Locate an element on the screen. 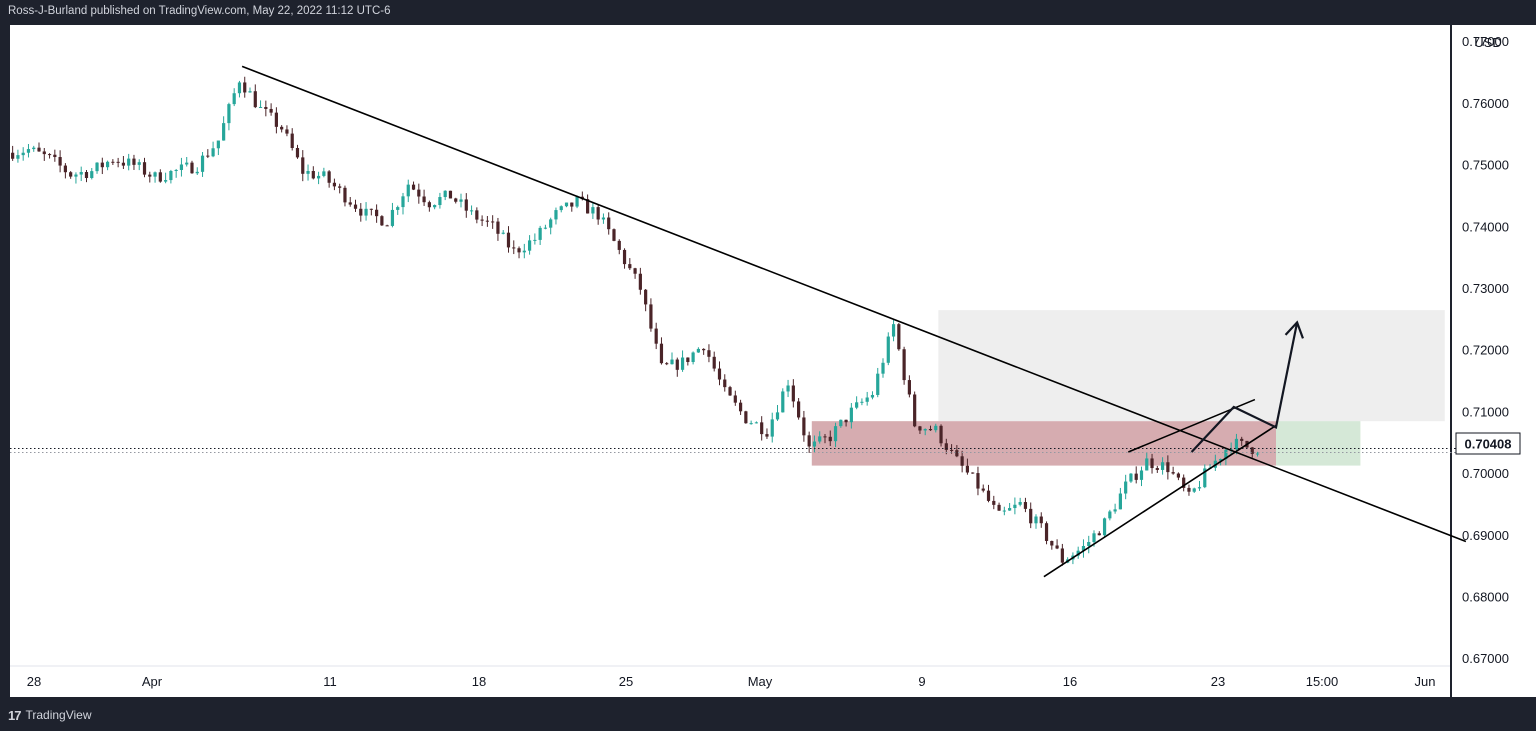 The width and height of the screenshot is (1536, 731). tradingview-footer: 17 TradingView is located at coordinates (50, 715).